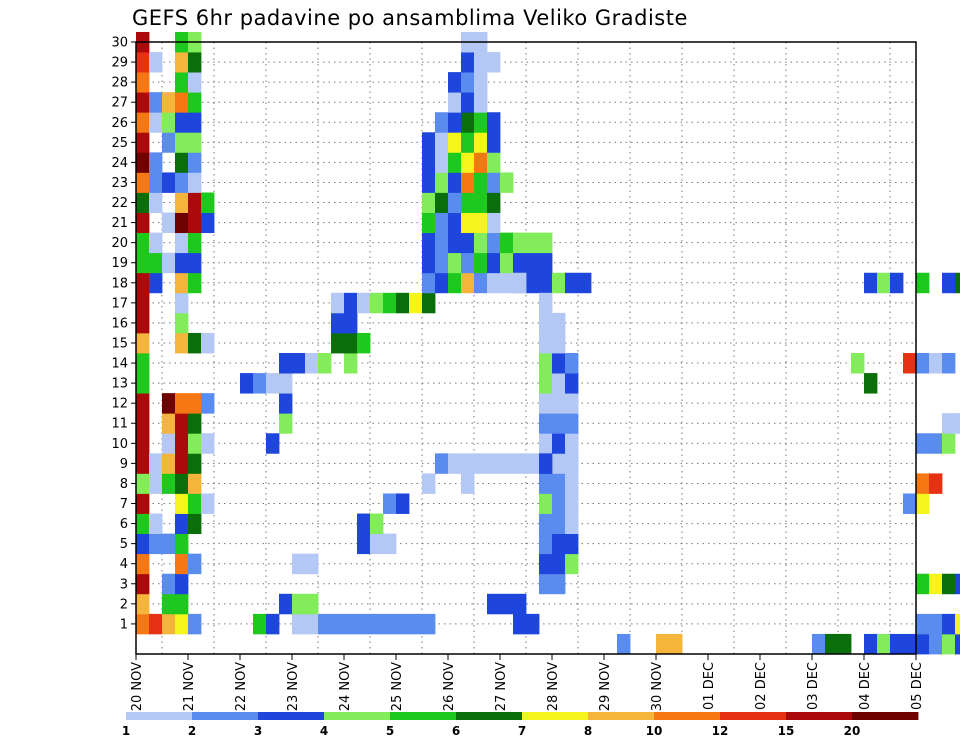  I want to click on y-tick-label: 20, so click(119, 243).